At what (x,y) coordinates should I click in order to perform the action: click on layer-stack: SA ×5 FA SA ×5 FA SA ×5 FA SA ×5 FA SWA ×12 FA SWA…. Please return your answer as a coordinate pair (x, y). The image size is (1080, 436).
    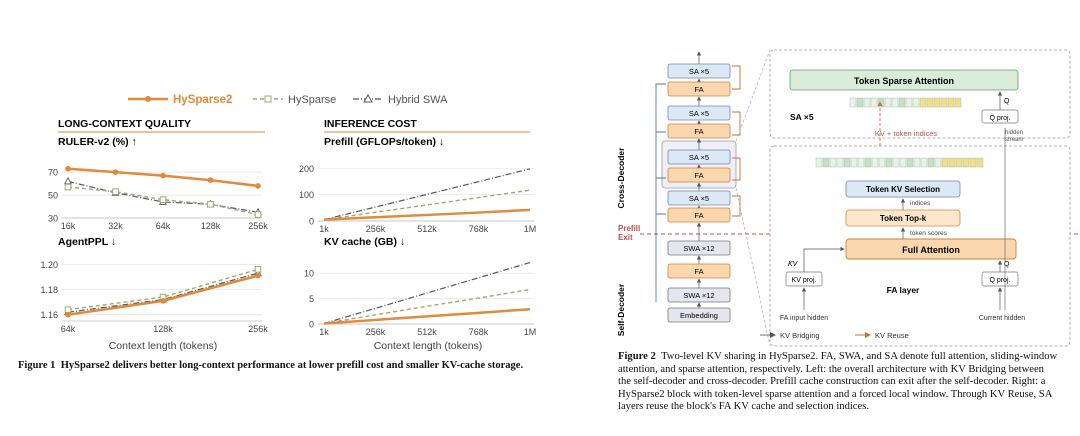
    Looking at the image, I should click on (699, 187).